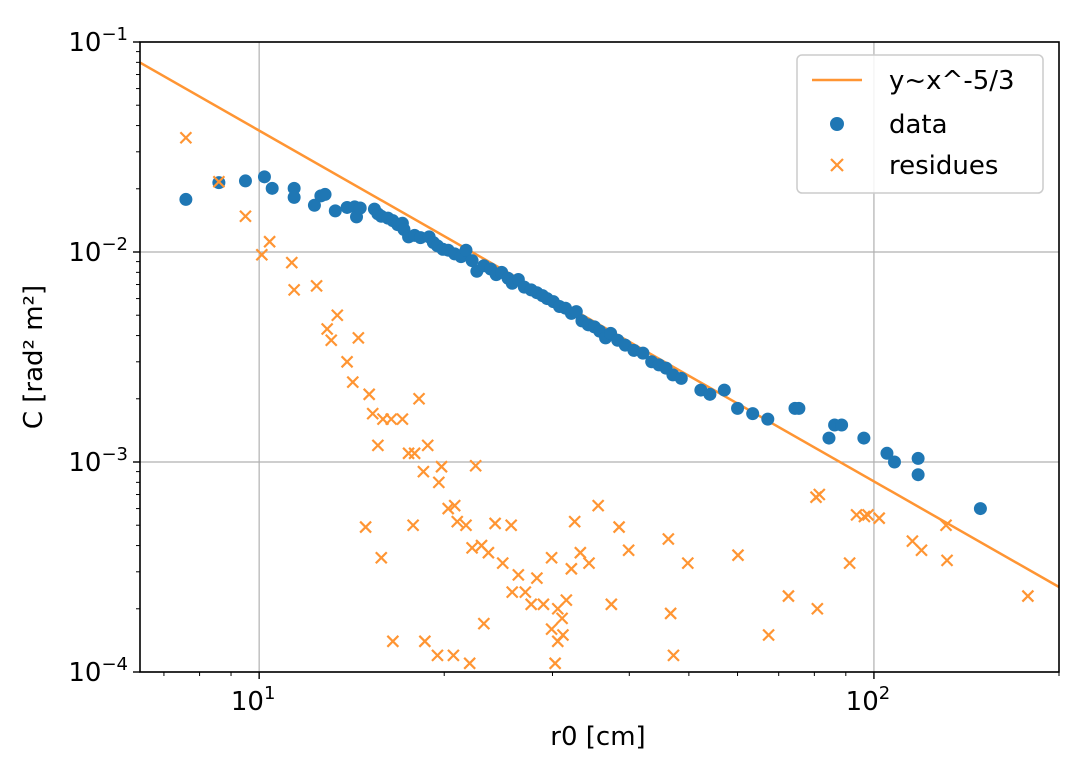 This screenshot has height=759, width=1076. What do you see at coordinates (837, 165) in the screenshot?
I see `legend-residues-swatch` at bounding box center [837, 165].